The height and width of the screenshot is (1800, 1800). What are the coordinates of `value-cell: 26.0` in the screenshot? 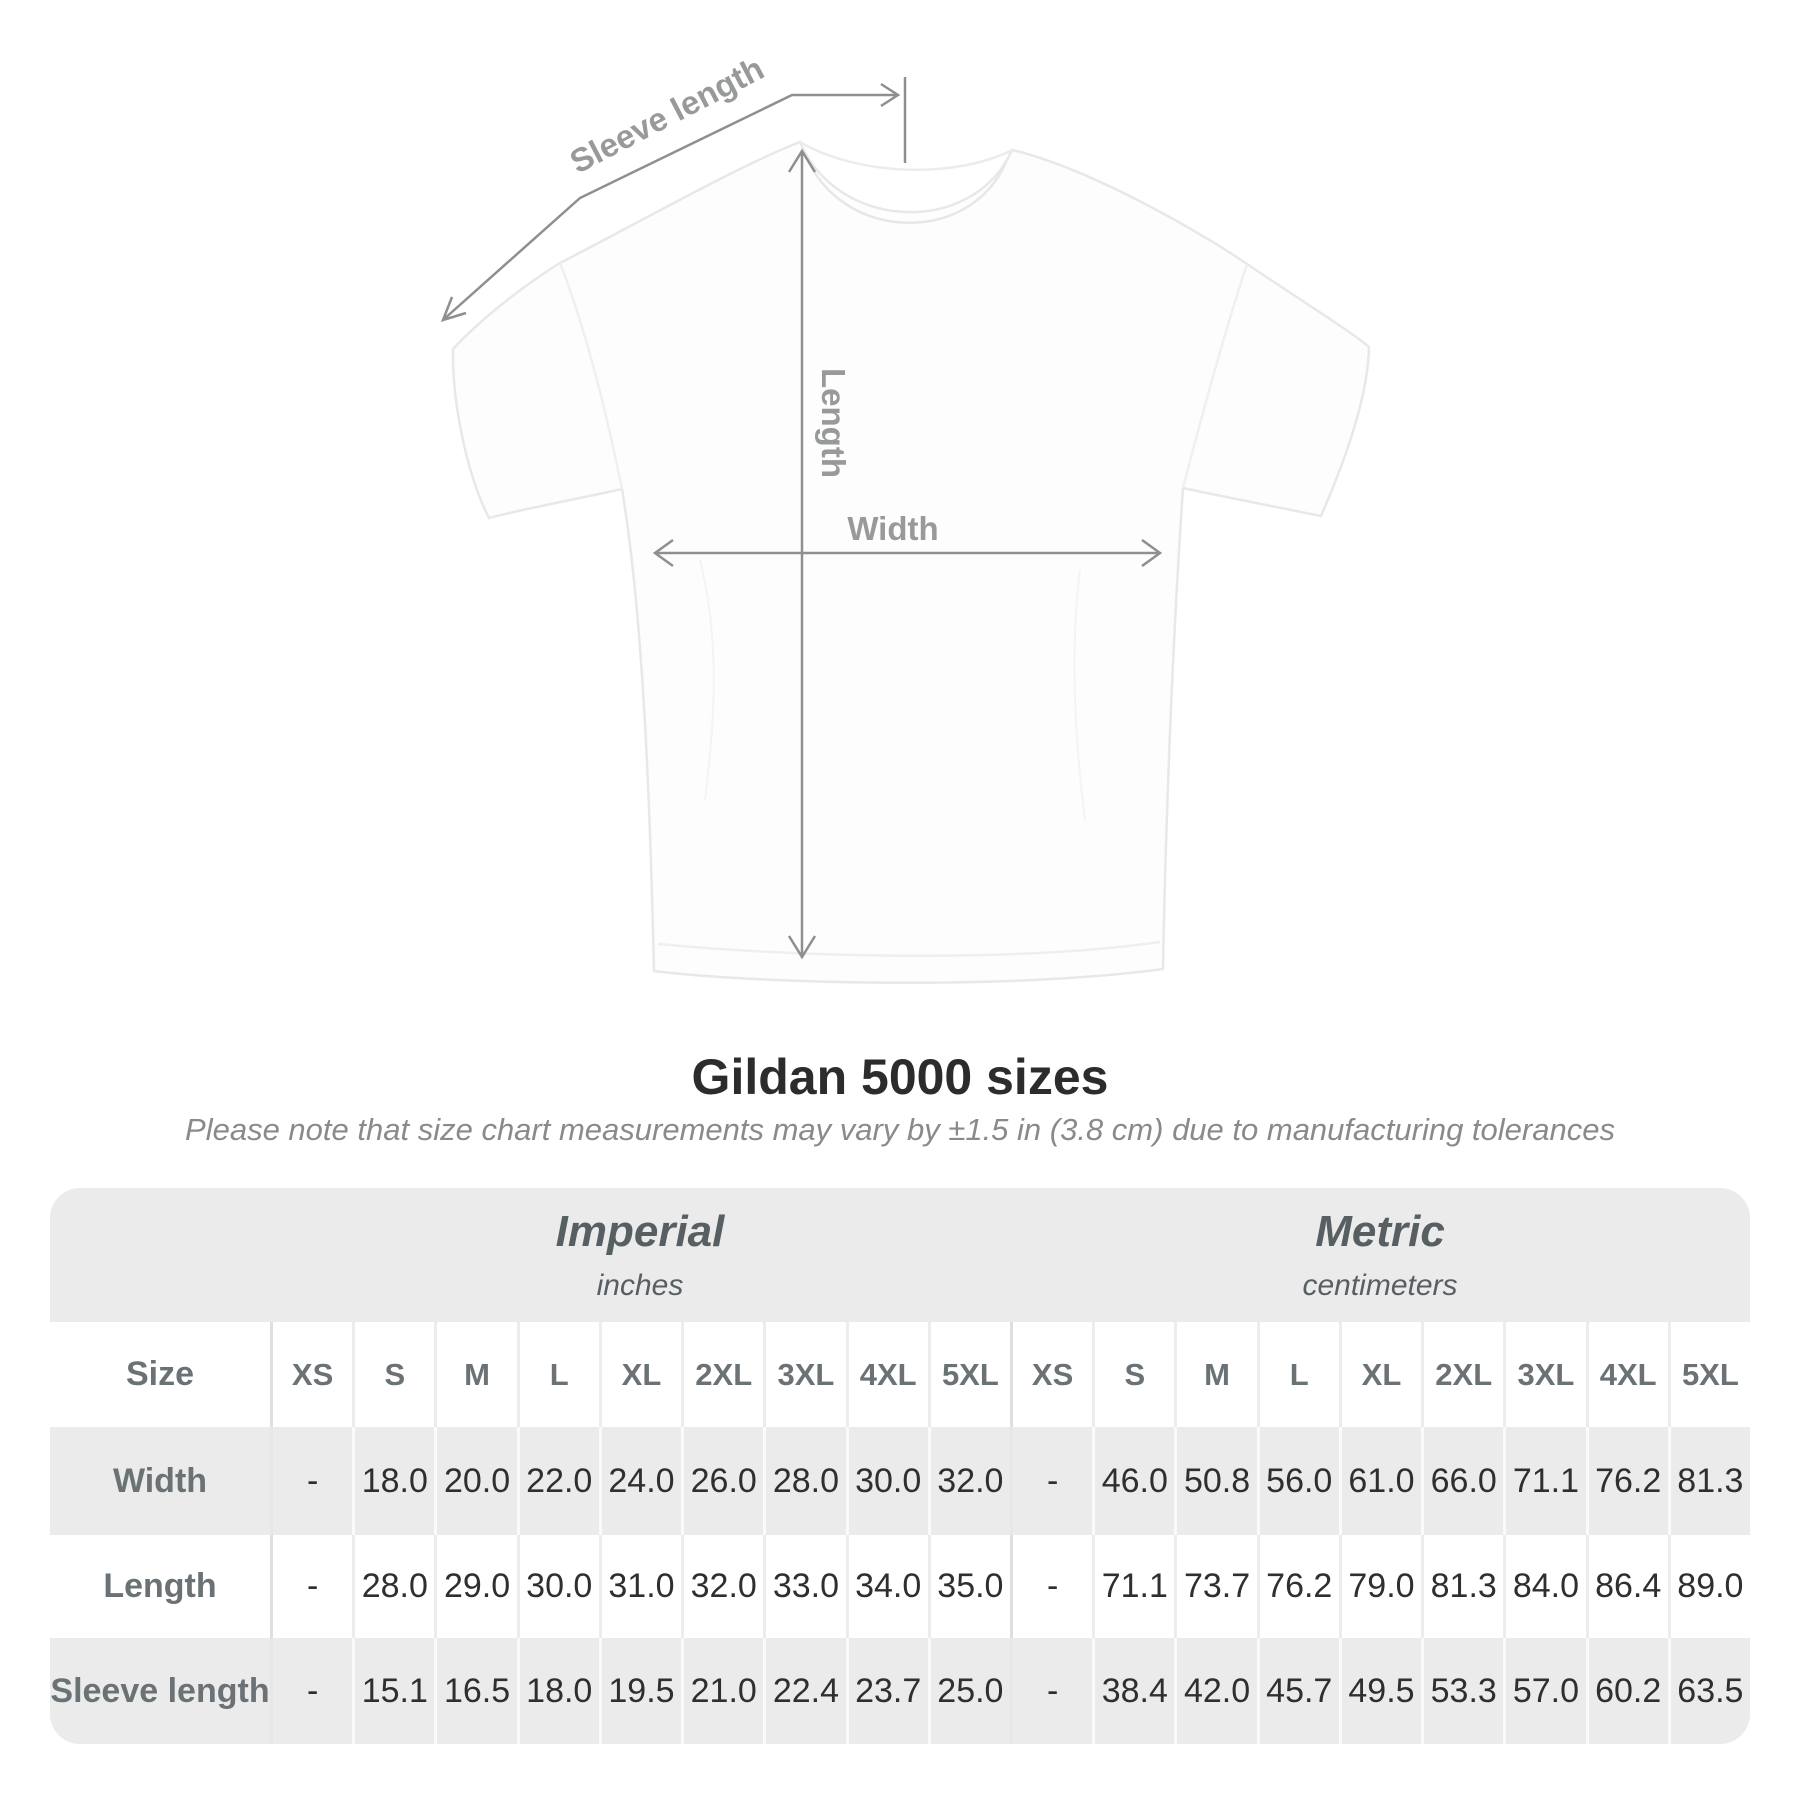 It's located at (722, 1481).